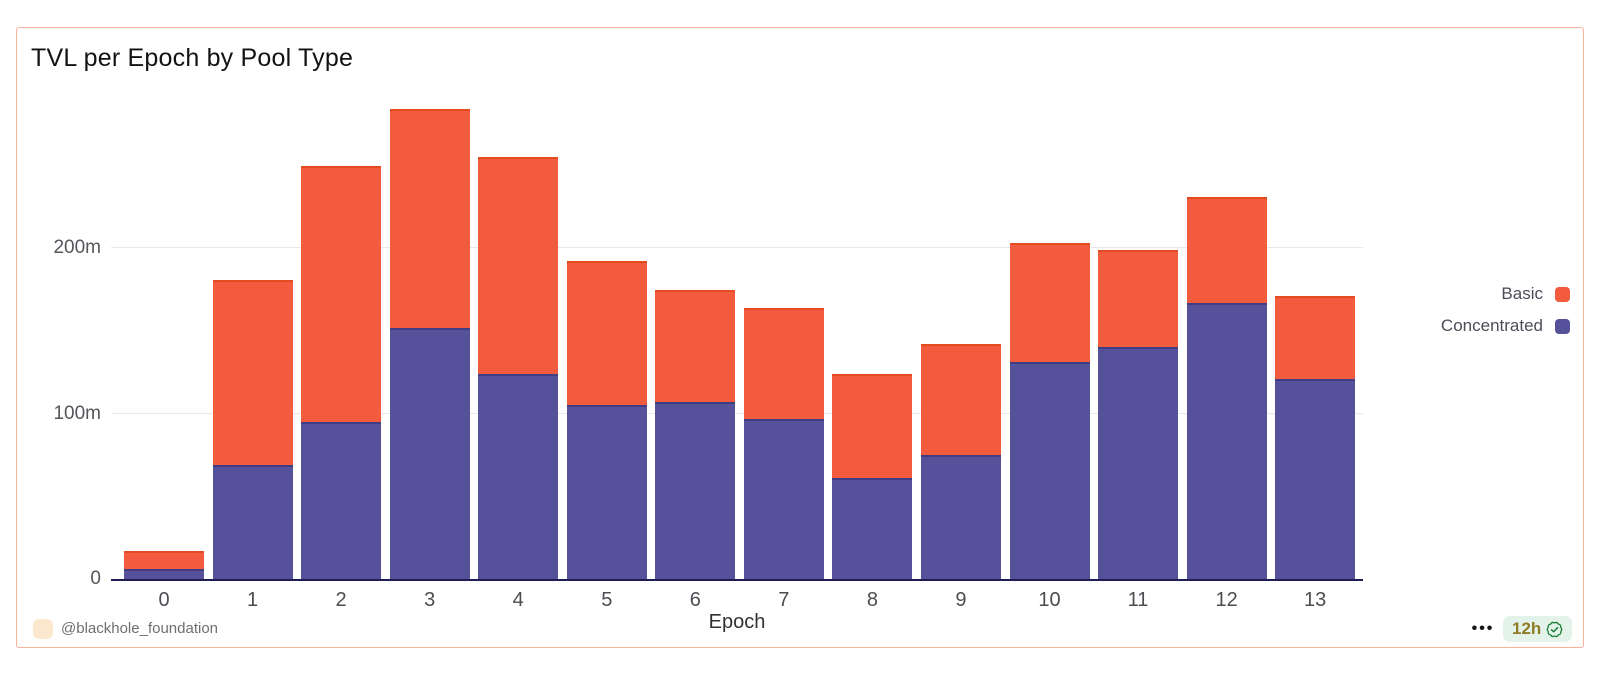 The image size is (1600, 675). What do you see at coordinates (737, 622) in the screenshot?
I see `x-axis-title: Epoch` at bounding box center [737, 622].